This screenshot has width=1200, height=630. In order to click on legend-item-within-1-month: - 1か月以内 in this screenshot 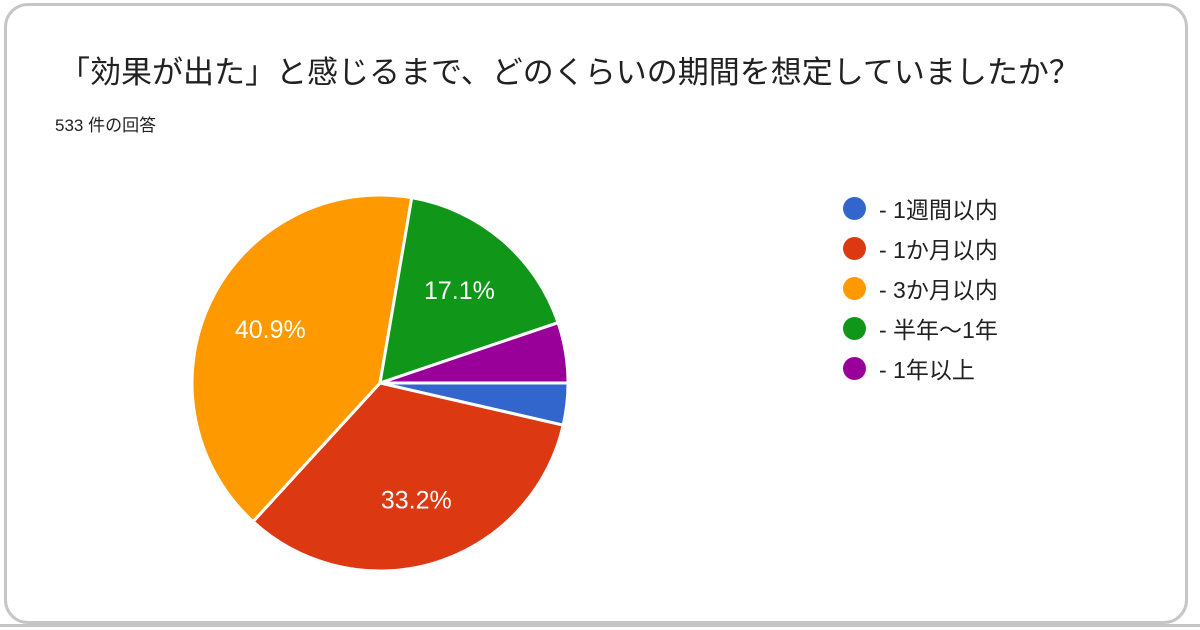, I will do `click(920, 248)`.